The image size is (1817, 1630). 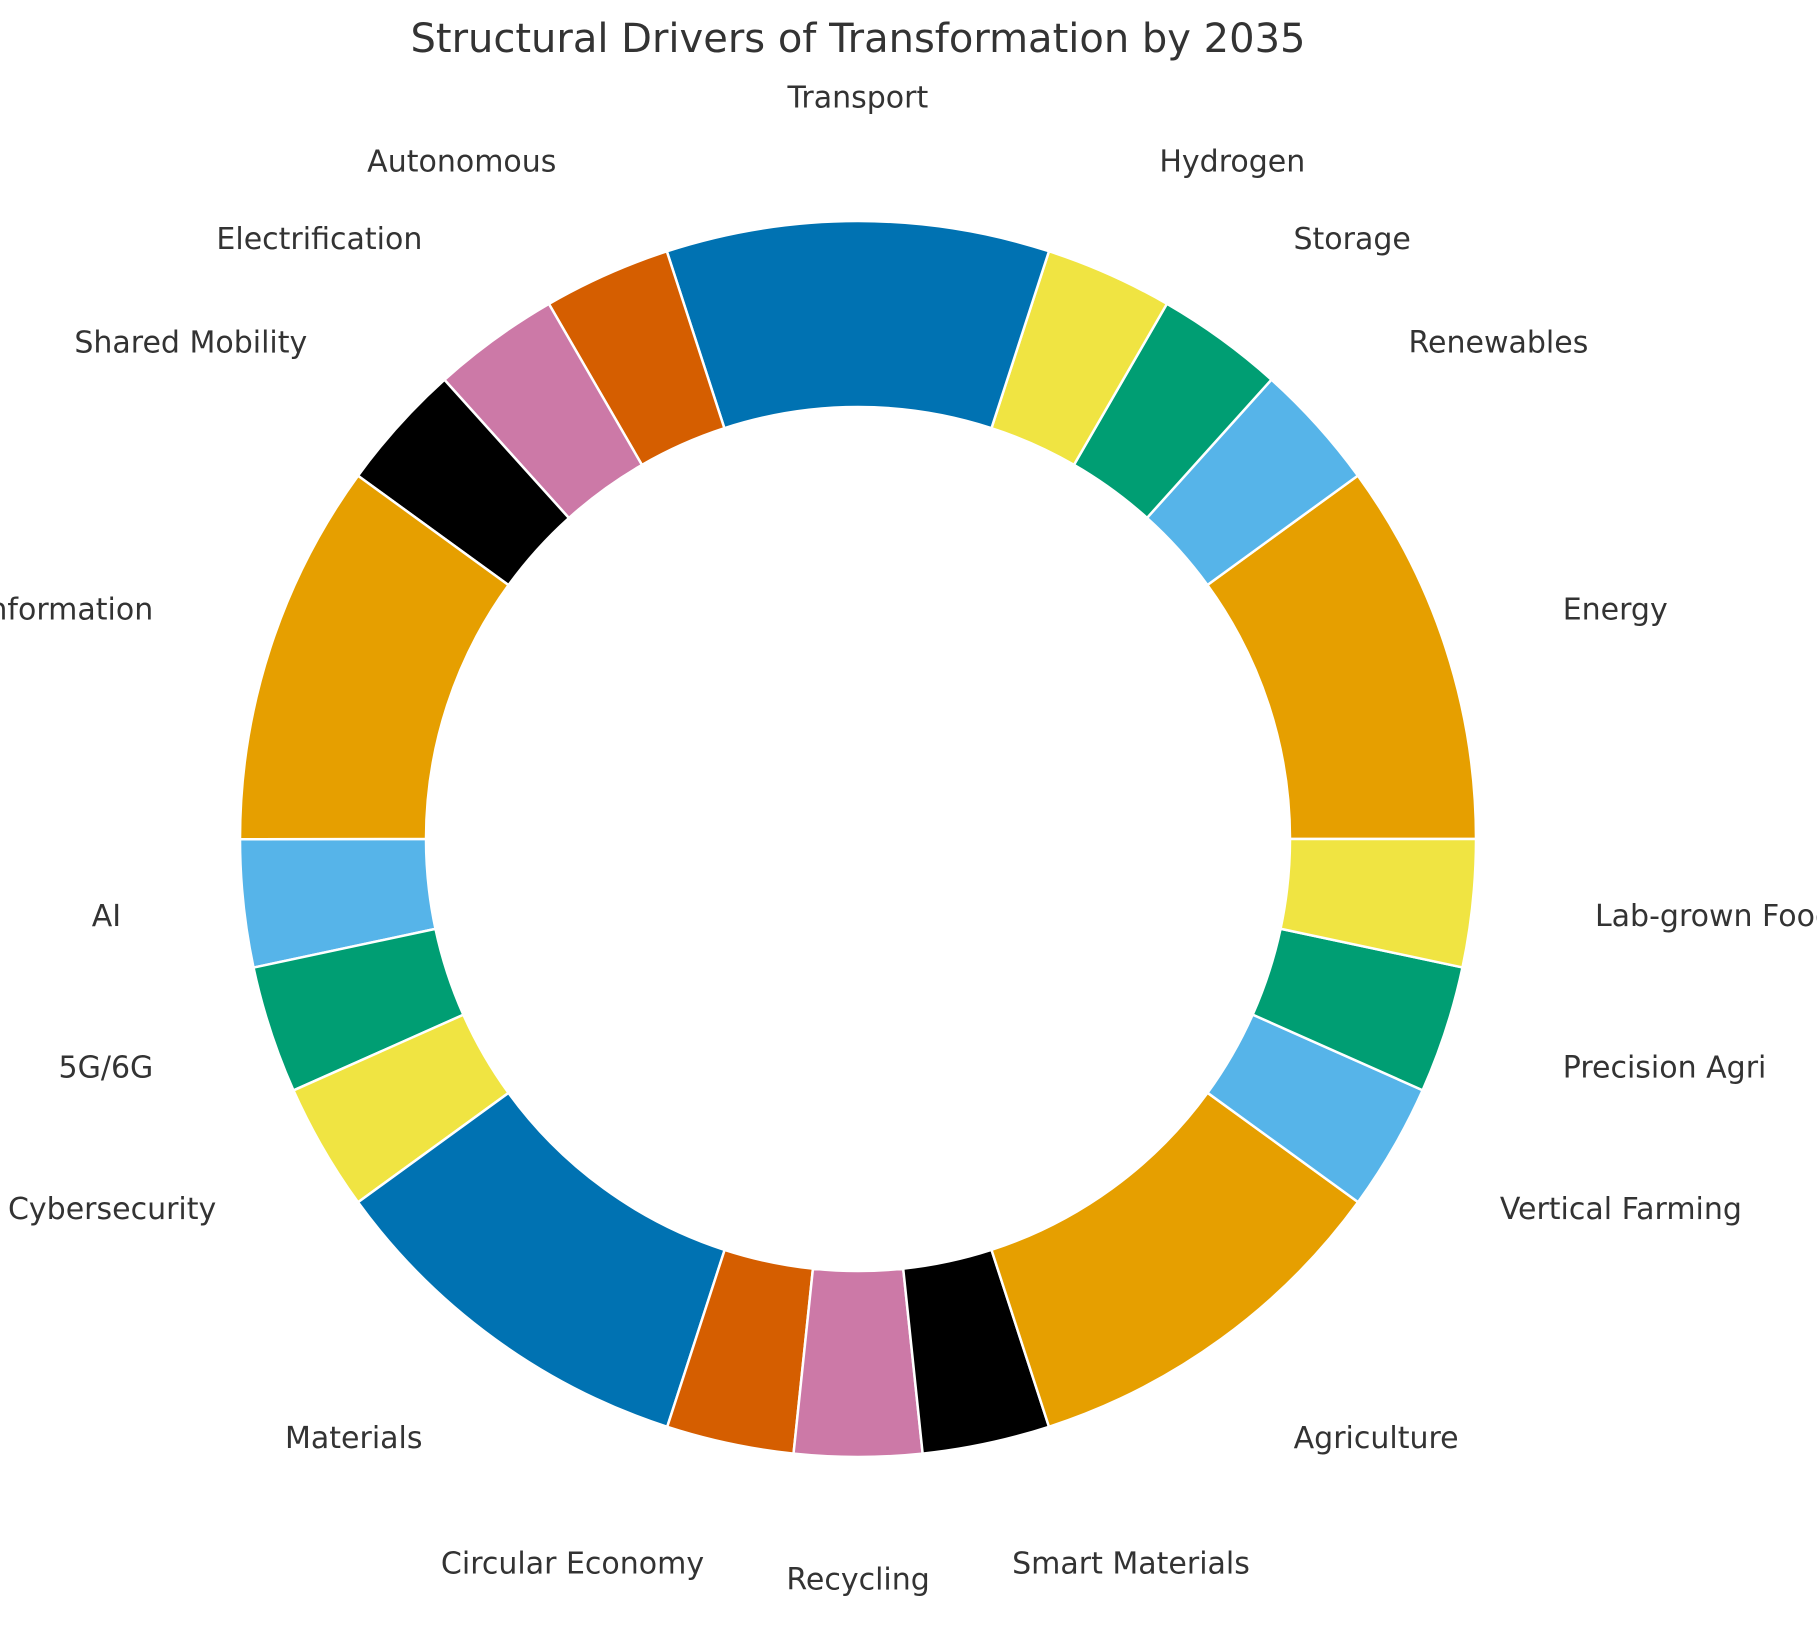 I want to click on wedge-recycling, so click(x=858, y=1363).